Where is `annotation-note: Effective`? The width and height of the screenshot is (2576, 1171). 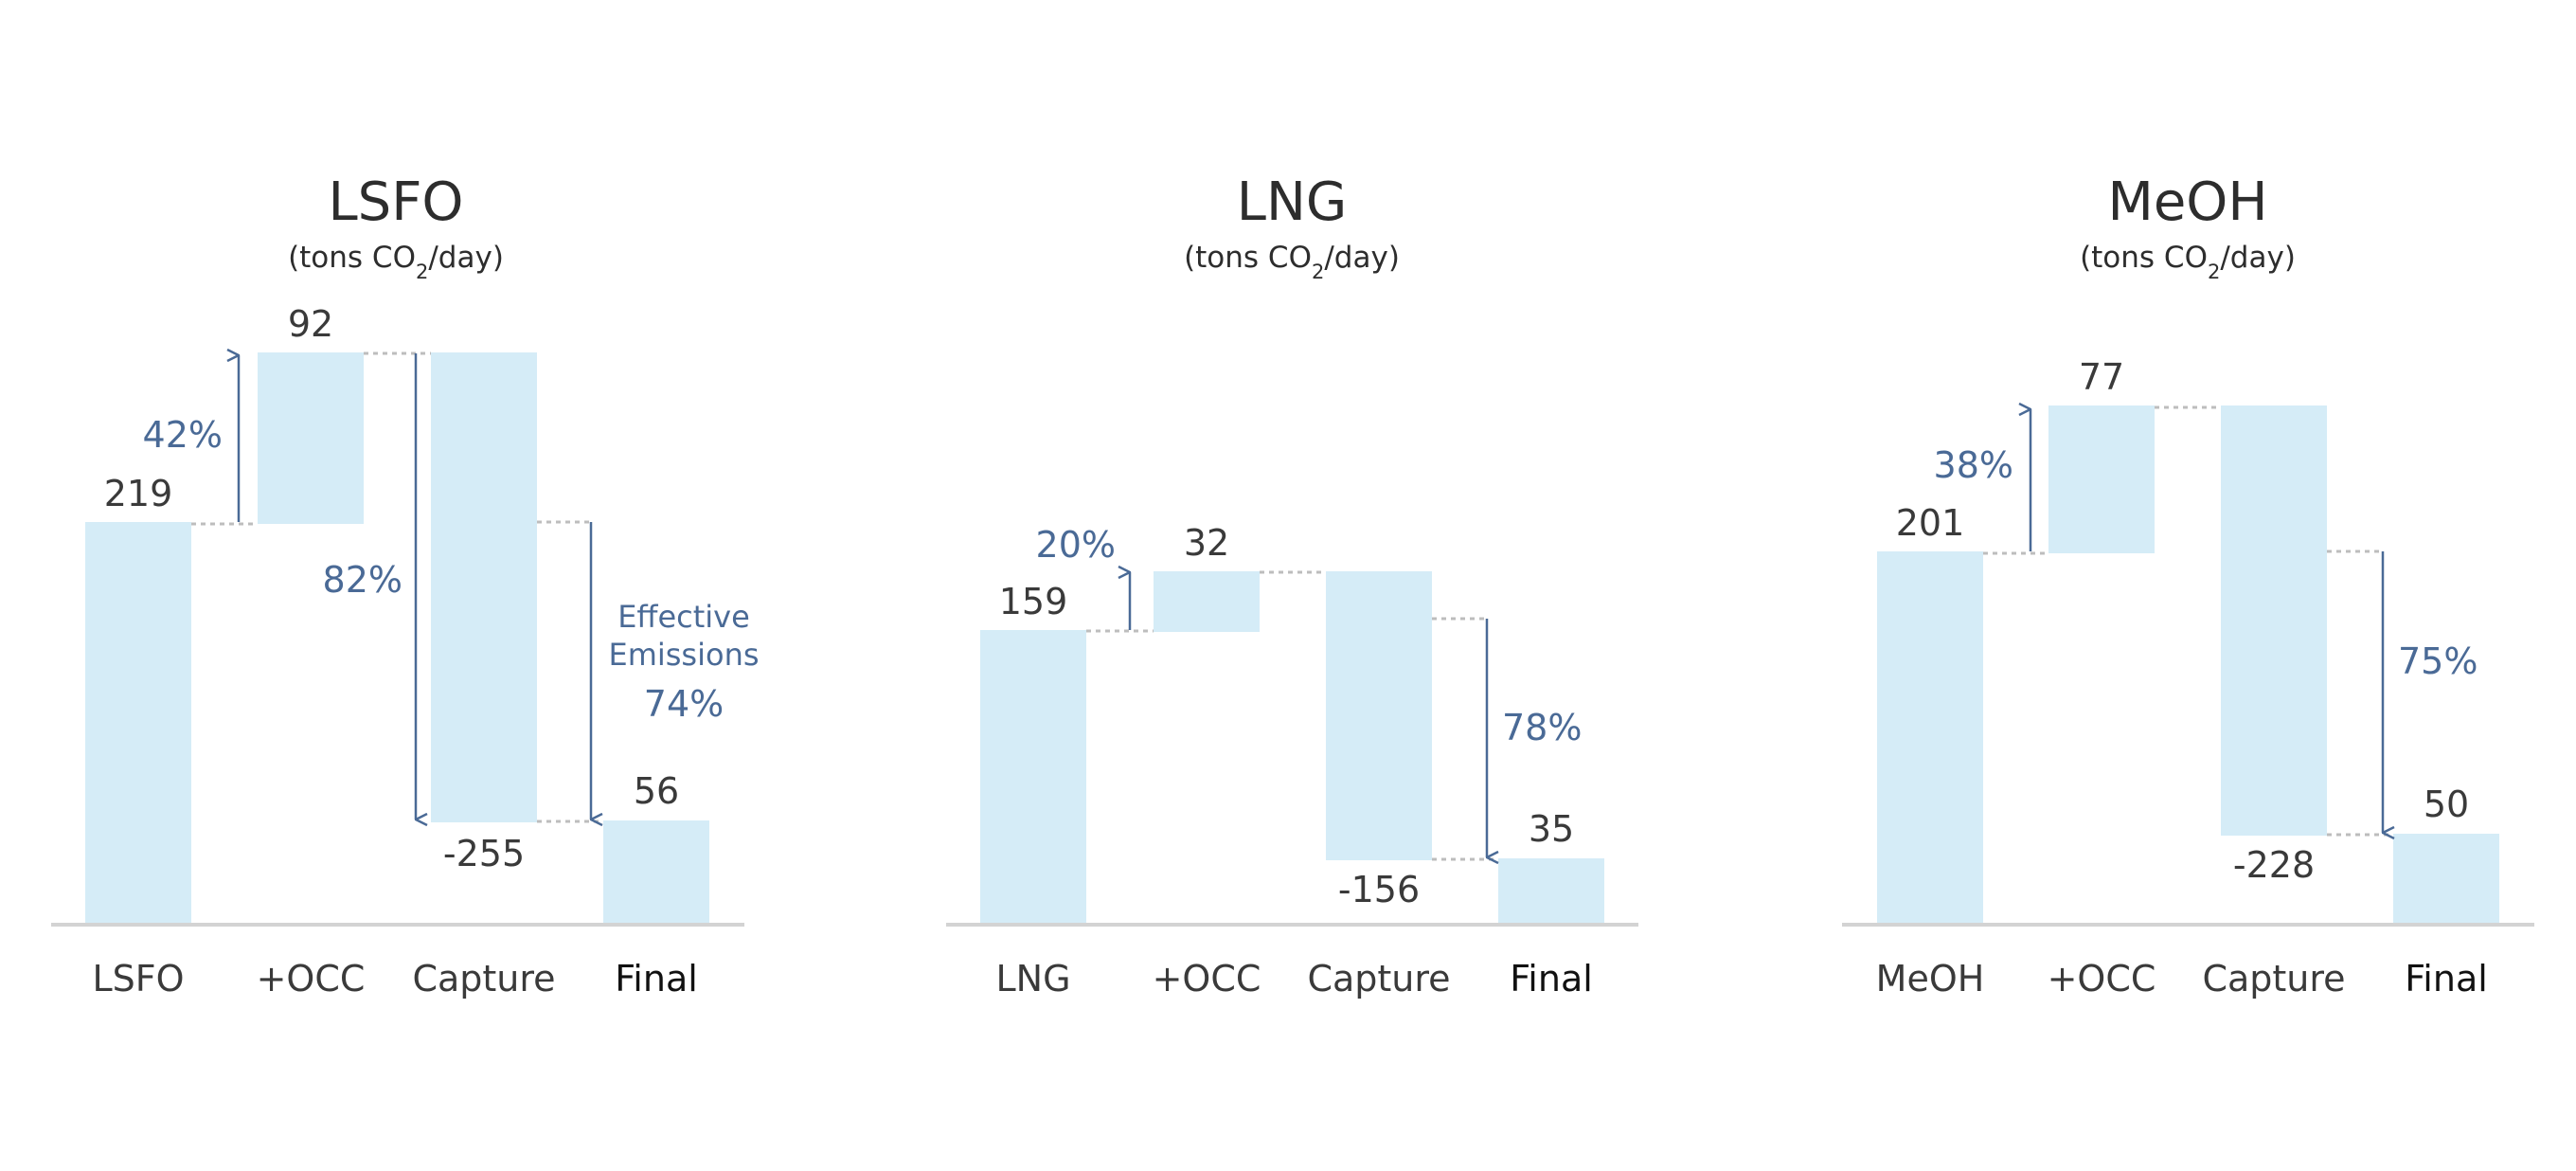
annotation-note: Effective is located at coordinates (683, 617).